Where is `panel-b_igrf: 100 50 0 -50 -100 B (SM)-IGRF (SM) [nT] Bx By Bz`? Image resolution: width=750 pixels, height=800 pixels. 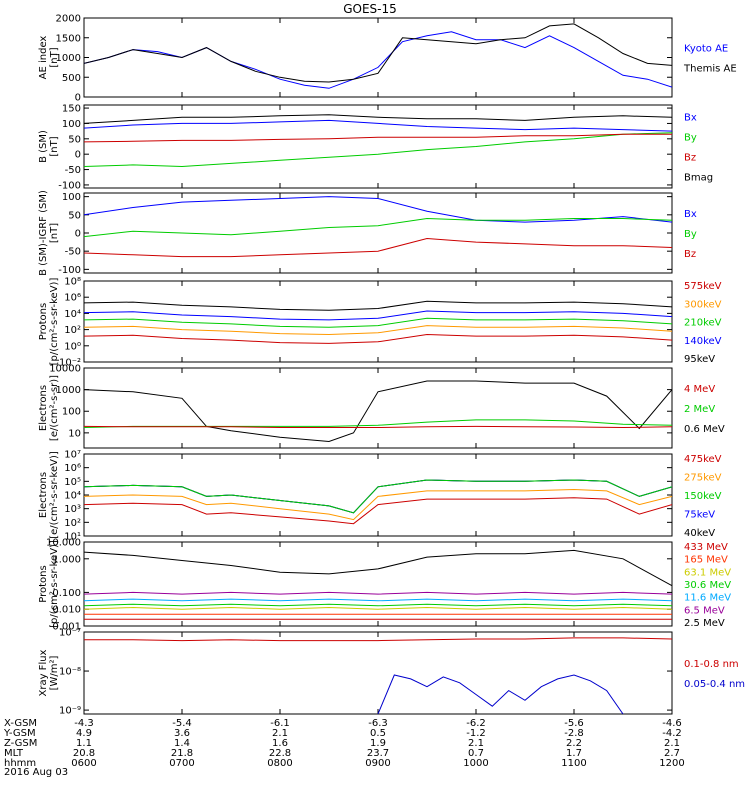 panel-b_igrf: 100 50 0 -50 -100 B (SM)-IGRF (SM) [nT] Bx By Bz is located at coordinates (367, 233).